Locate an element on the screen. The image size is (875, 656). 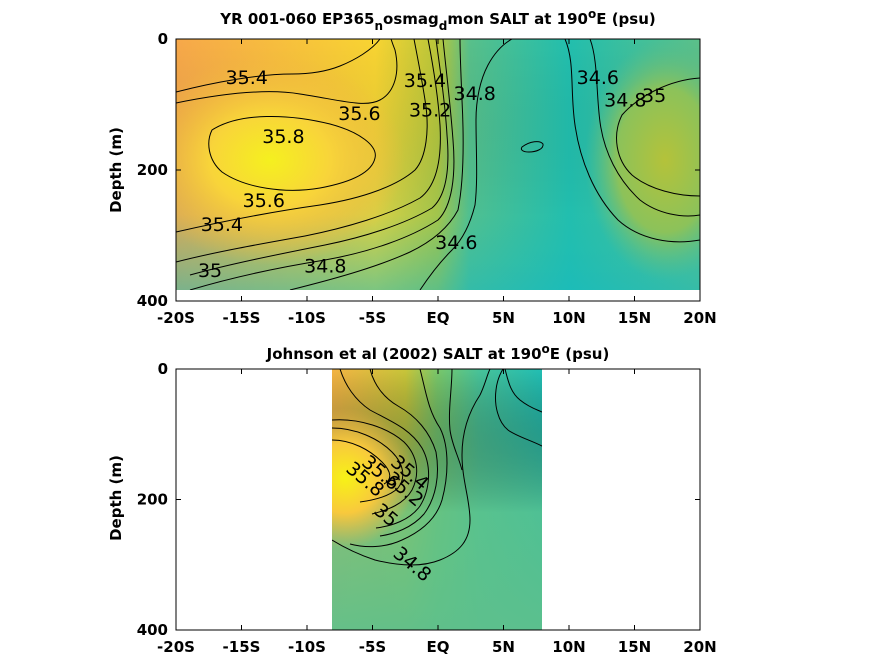
bottom-x-tick-label: 5N is located at coordinates (503, 647).